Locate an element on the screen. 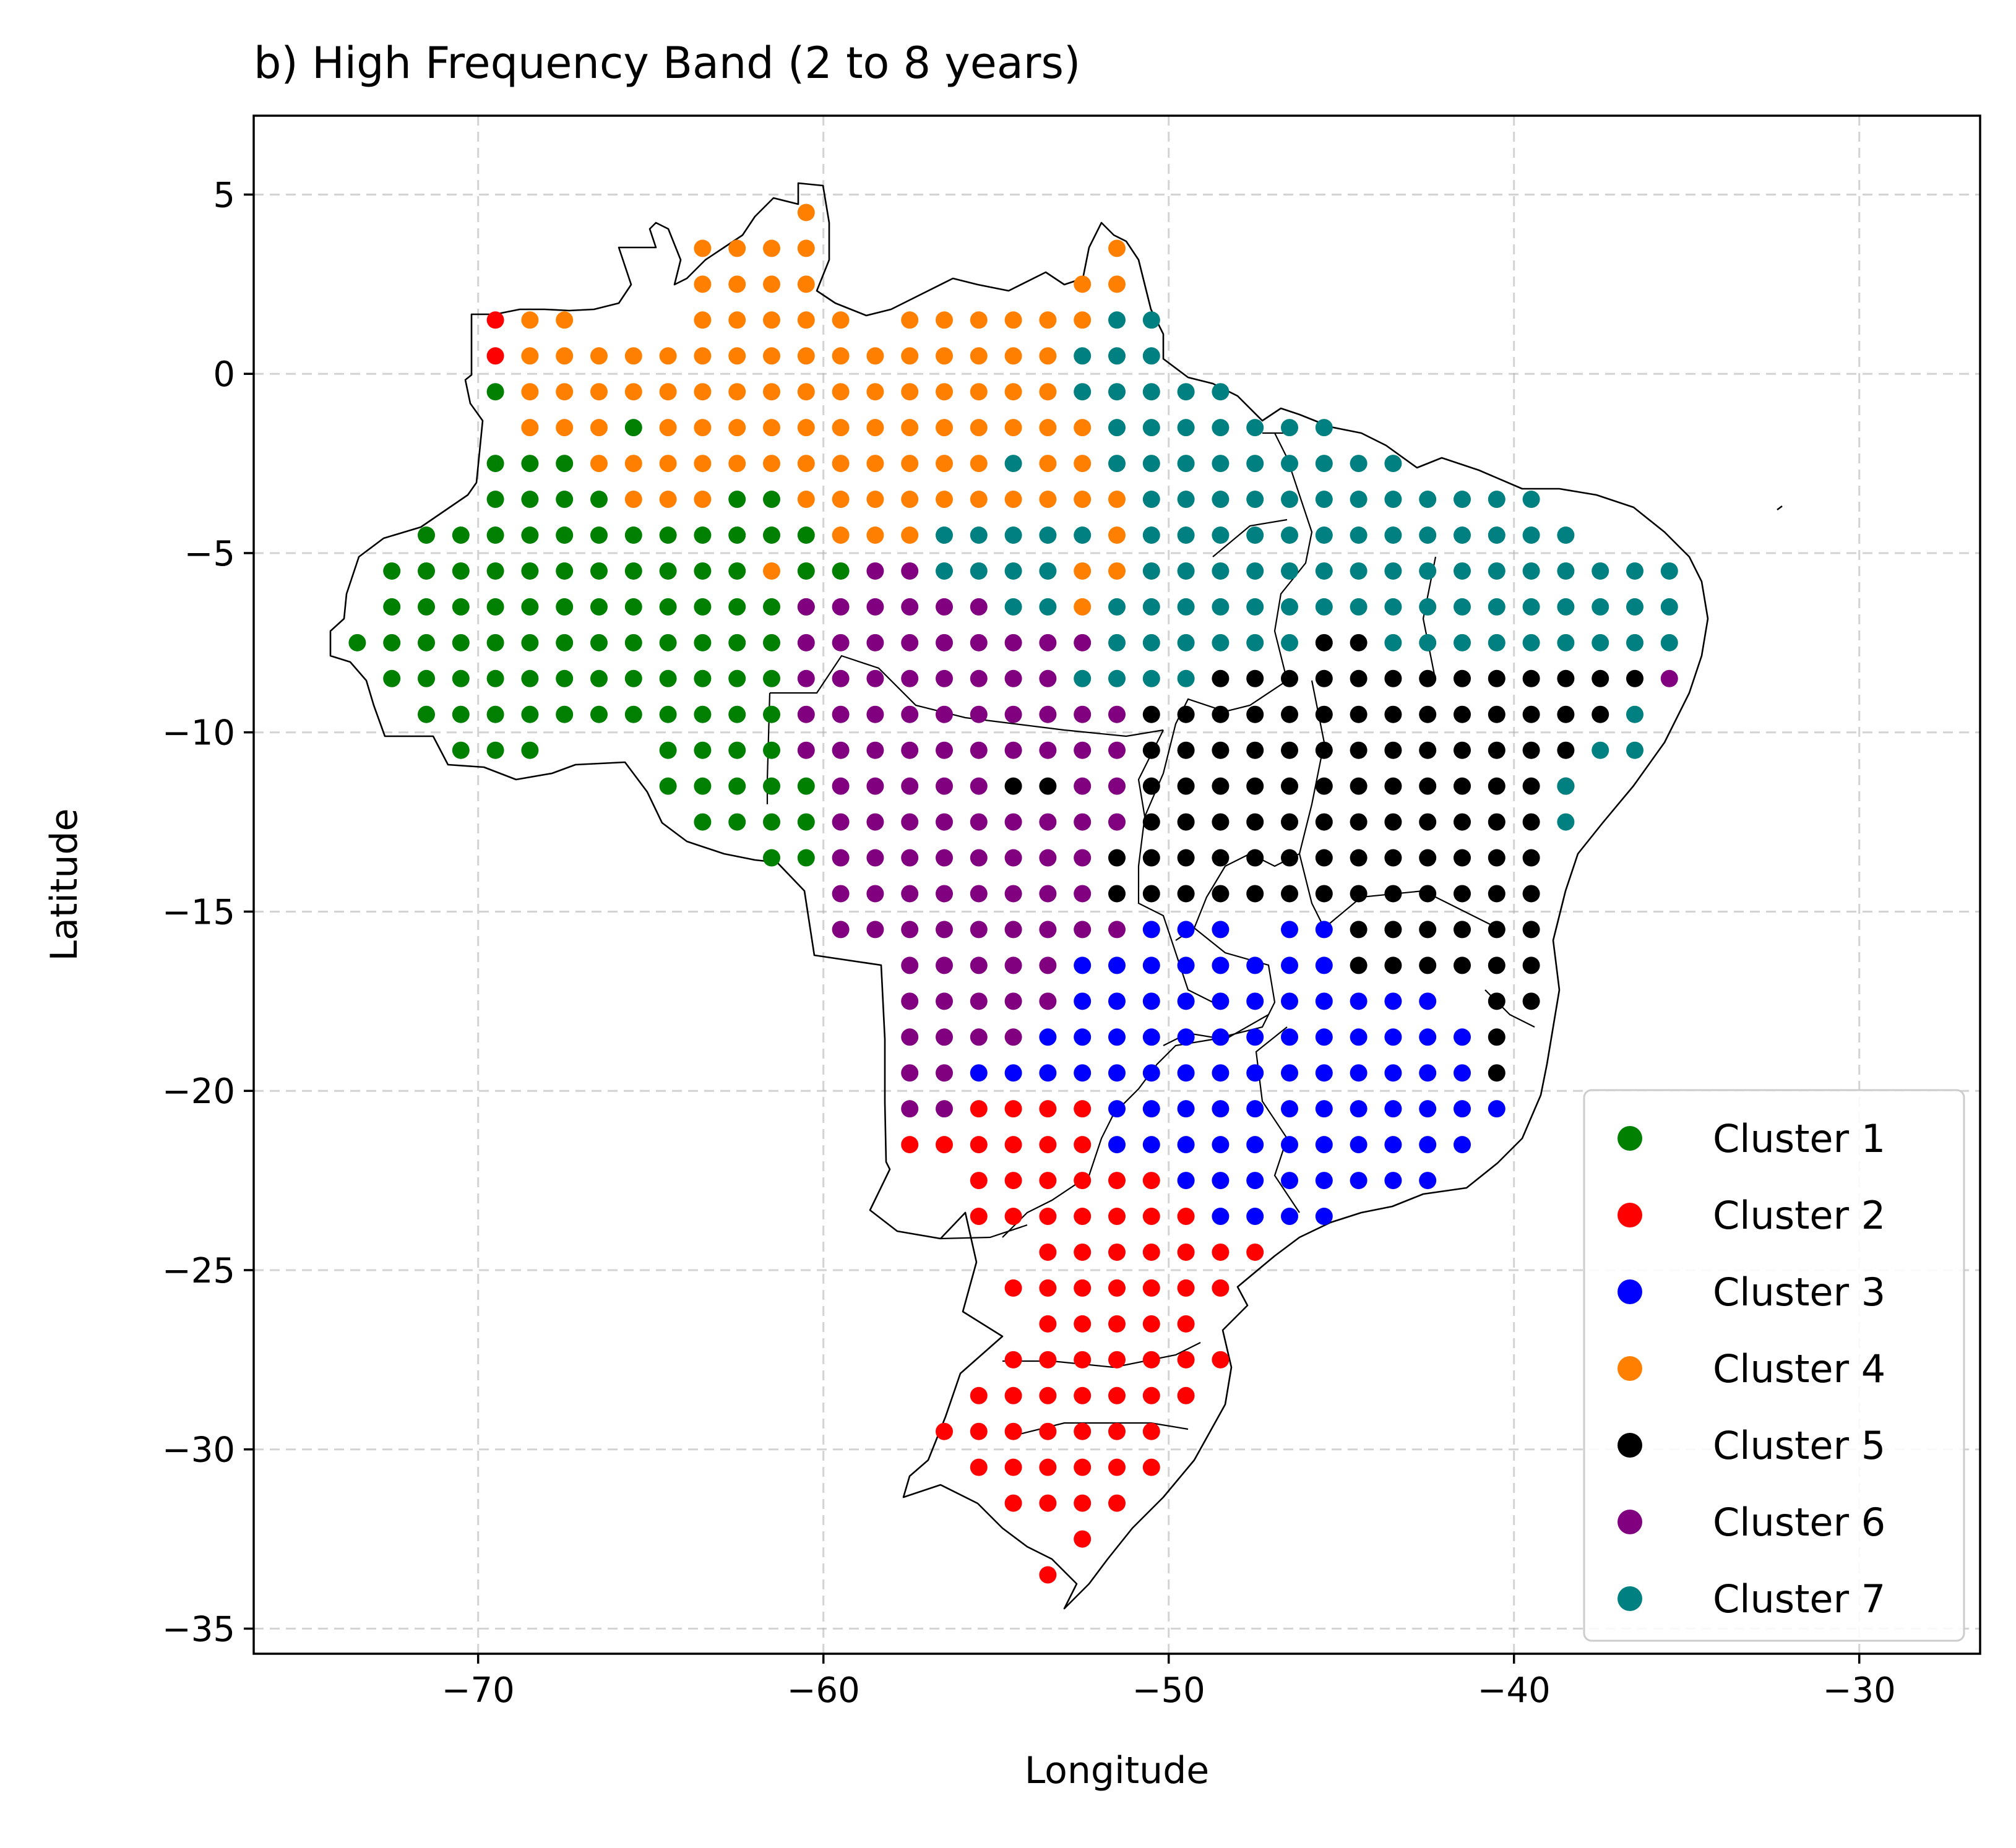 The image size is (2016, 1848). chart-title: b) High Frequency Band (2 to 8 years) is located at coordinates (667, 63).